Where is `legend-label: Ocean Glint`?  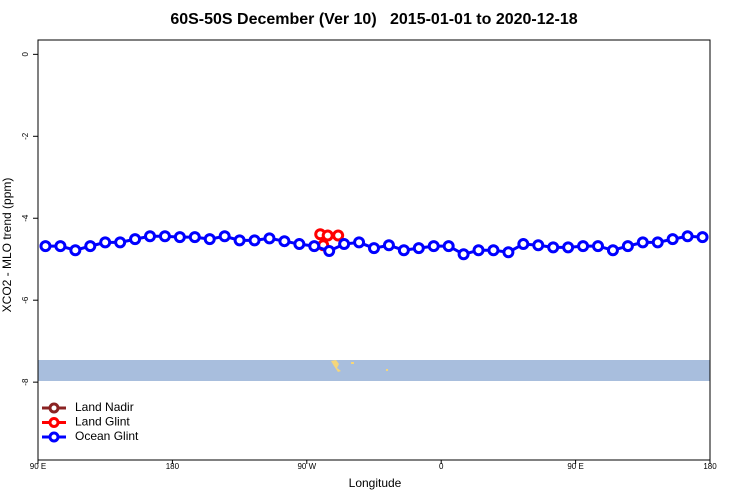 legend-label: Ocean Glint is located at coordinates (107, 436).